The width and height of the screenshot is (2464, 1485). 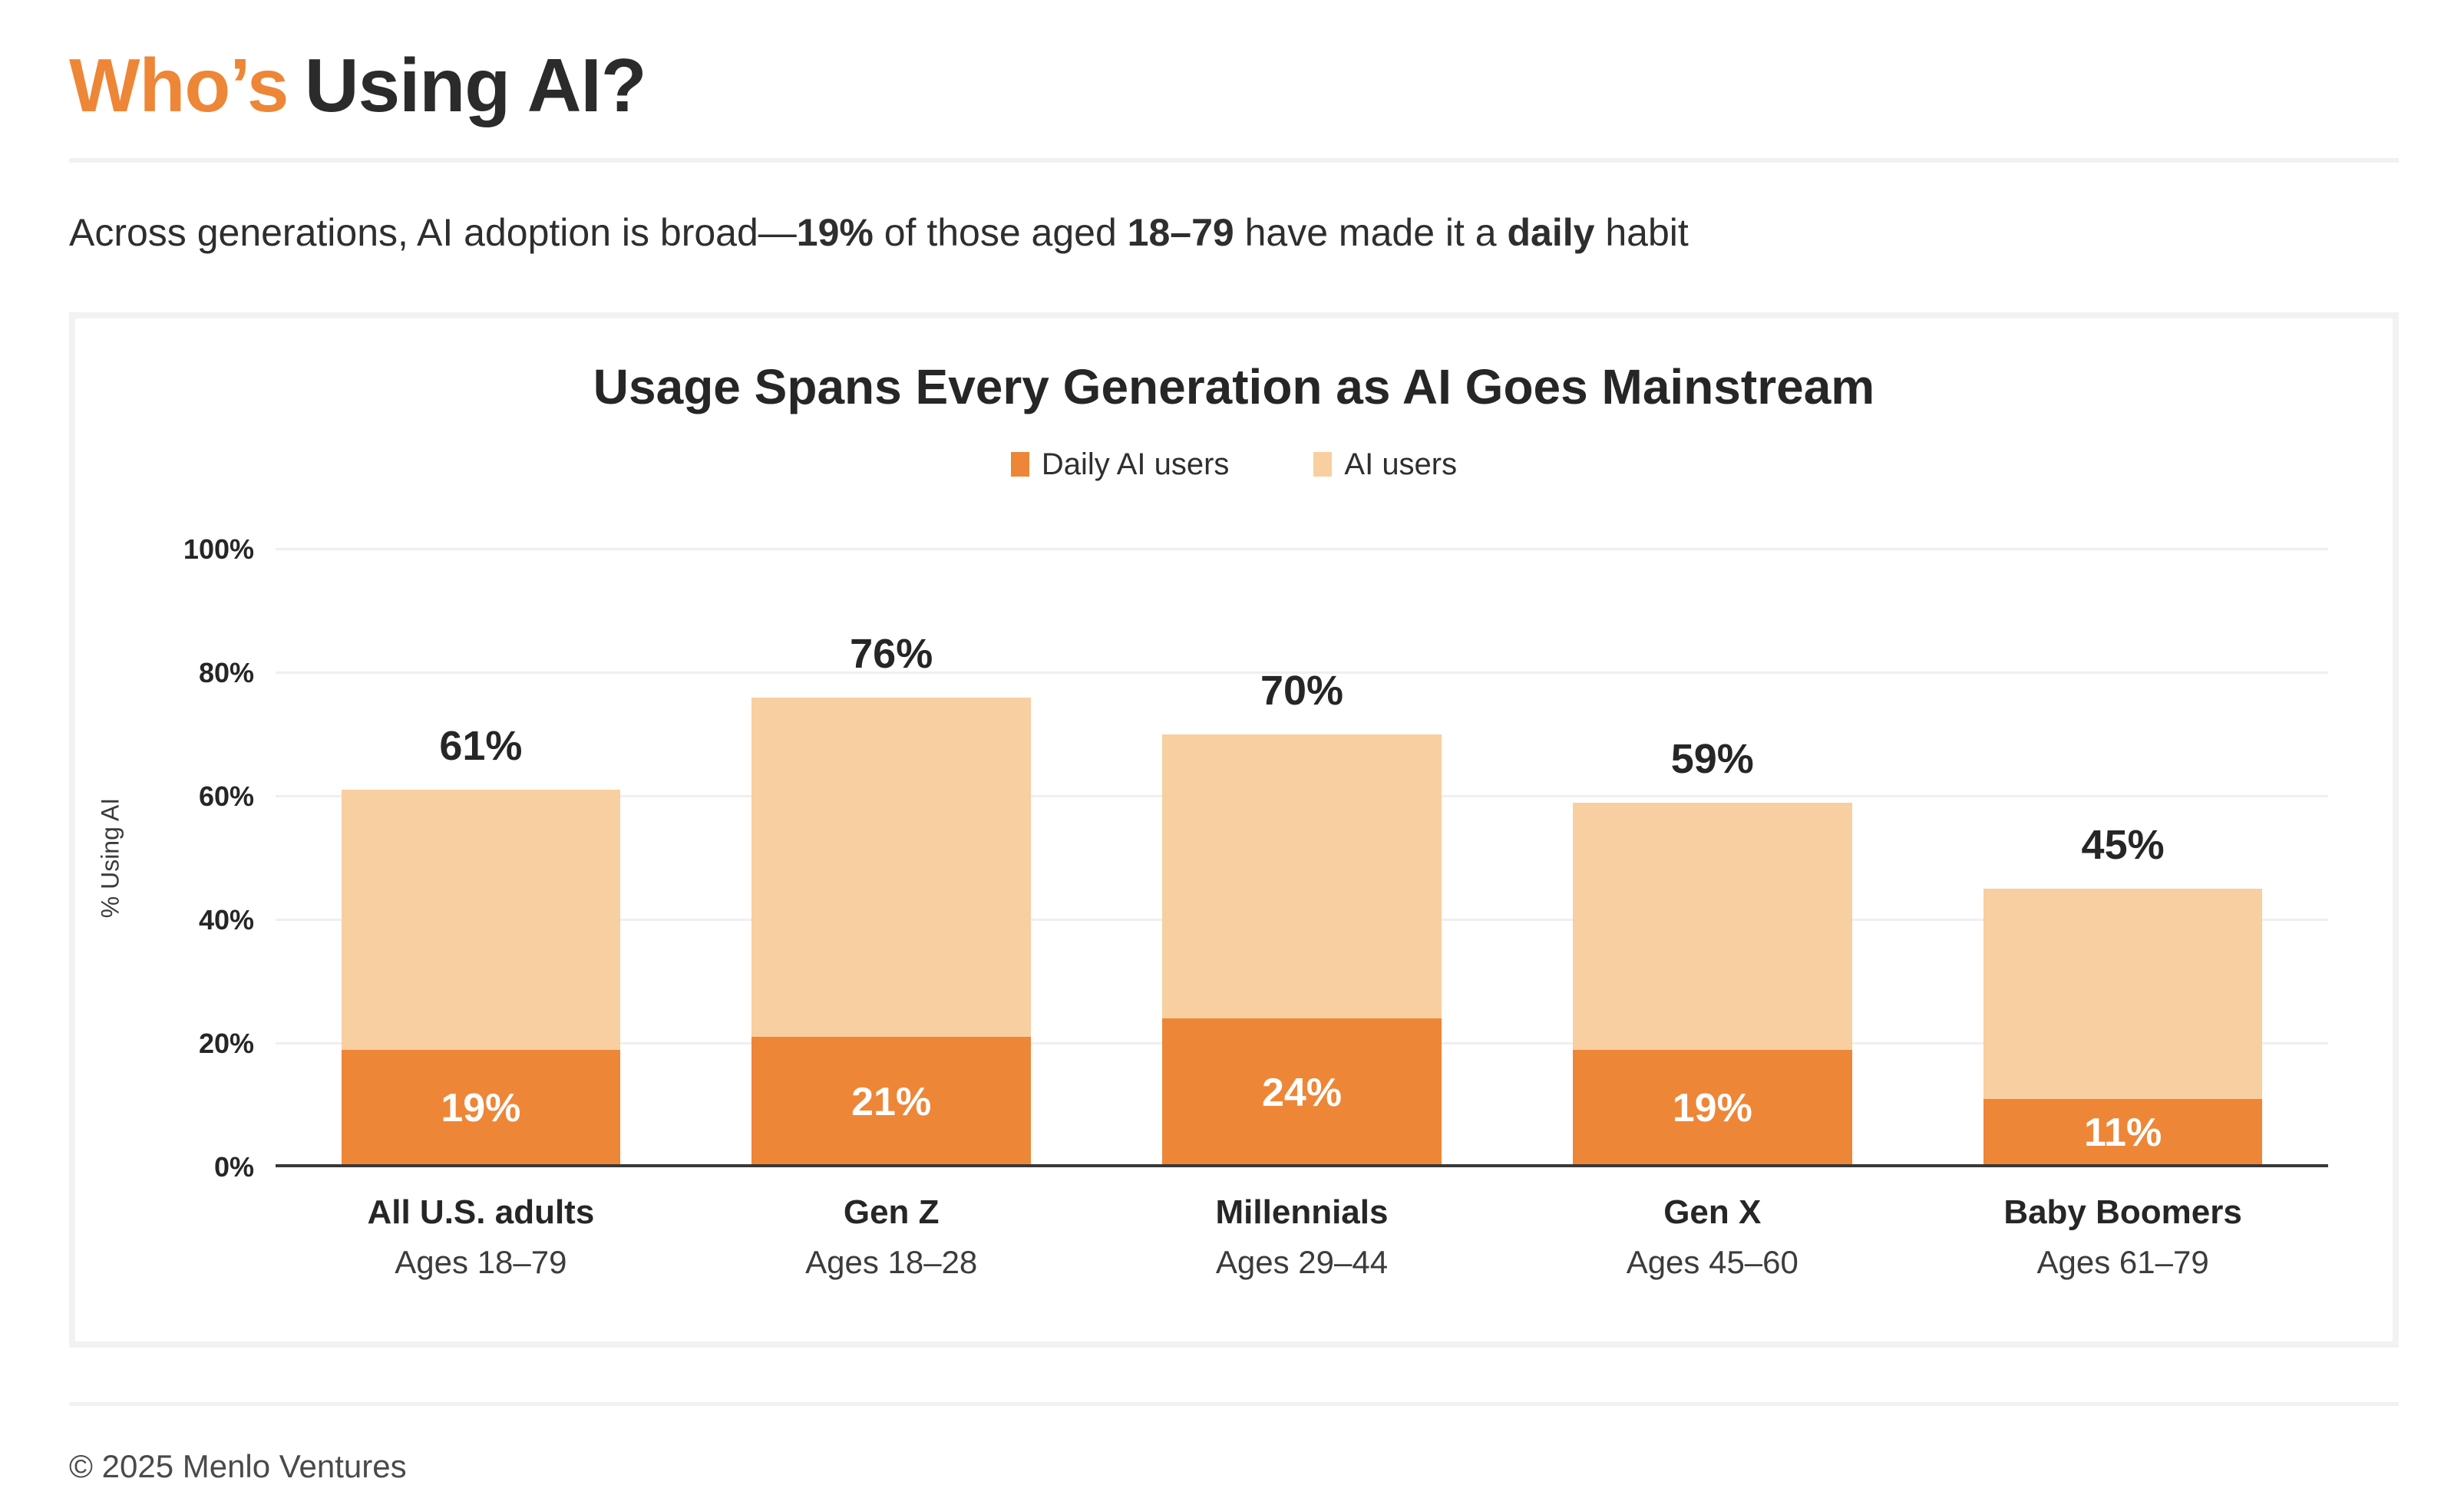 I want to click on bar-total-label: 61%, so click(x=481, y=746).